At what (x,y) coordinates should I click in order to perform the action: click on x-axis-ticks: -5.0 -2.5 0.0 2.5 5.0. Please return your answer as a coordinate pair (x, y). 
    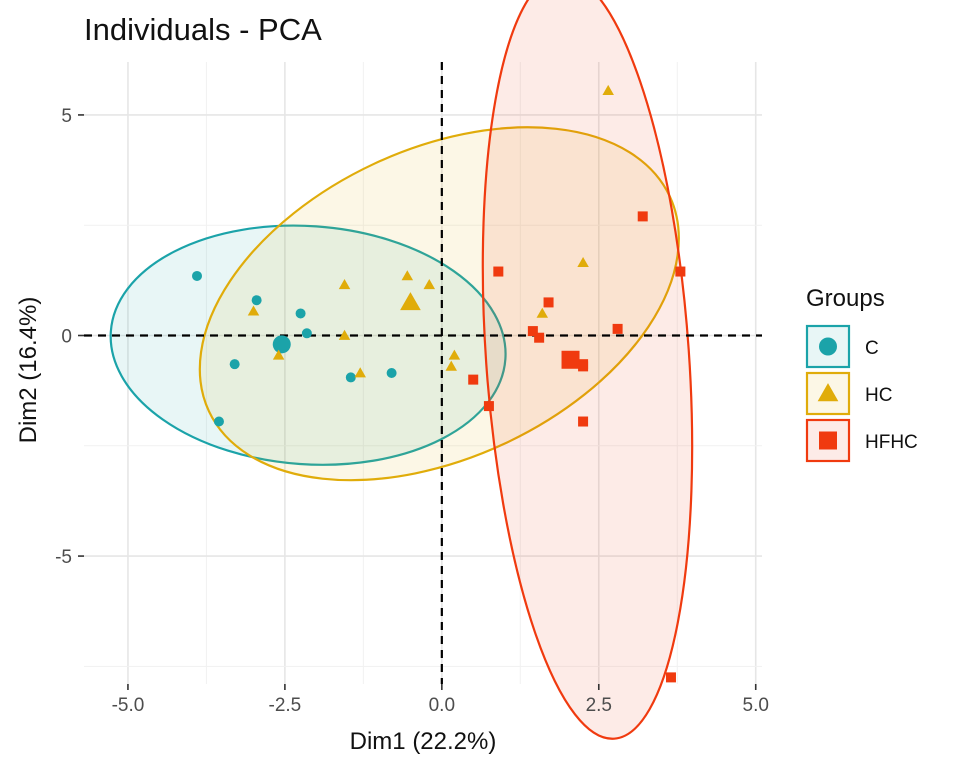
    Looking at the image, I should click on (440, 700).